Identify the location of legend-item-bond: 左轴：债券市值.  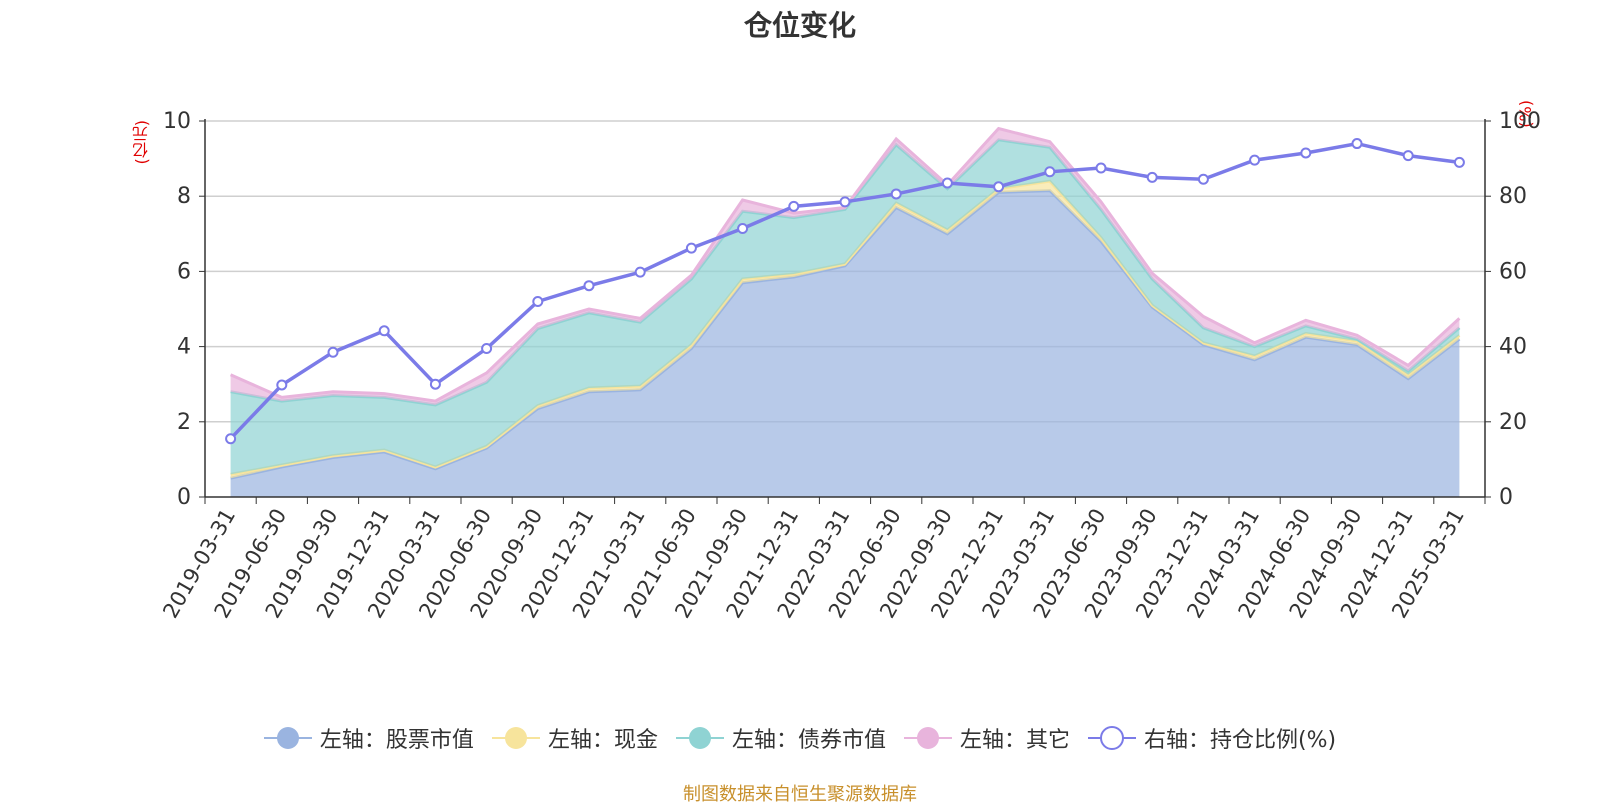
(780, 738).